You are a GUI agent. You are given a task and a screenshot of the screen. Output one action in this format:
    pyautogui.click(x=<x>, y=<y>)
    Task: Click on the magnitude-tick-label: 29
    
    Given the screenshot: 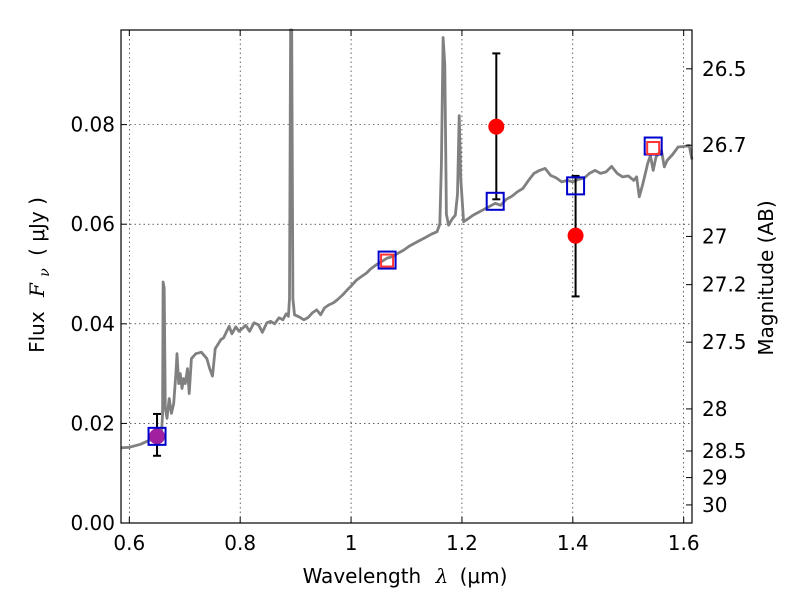 What is the action you would take?
    pyautogui.click(x=714, y=478)
    